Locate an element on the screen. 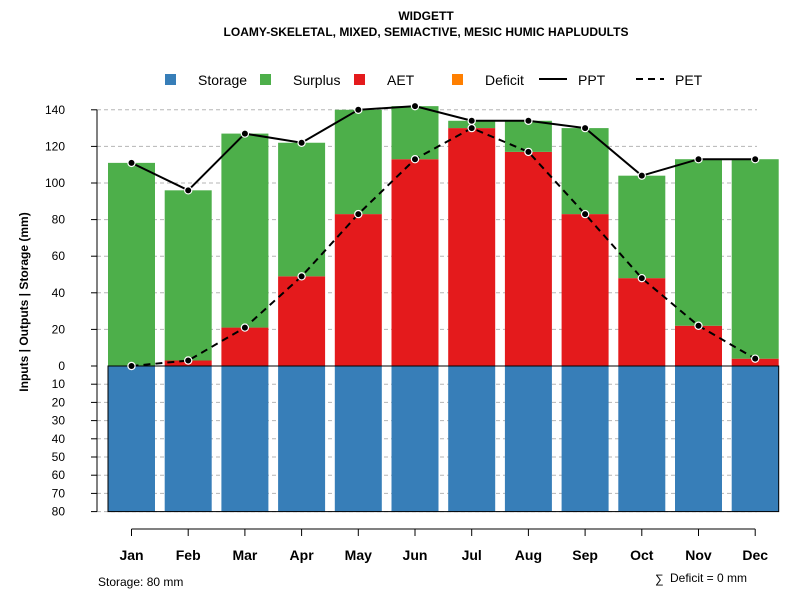  x-tick-label: Jun is located at coordinates (415, 555).